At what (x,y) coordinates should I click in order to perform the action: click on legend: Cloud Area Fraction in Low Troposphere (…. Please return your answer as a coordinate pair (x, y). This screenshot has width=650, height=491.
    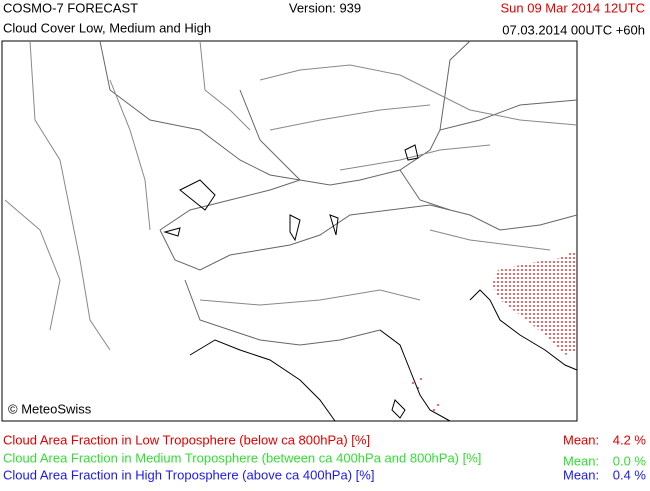
    Looking at the image, I should click on (324, 457).